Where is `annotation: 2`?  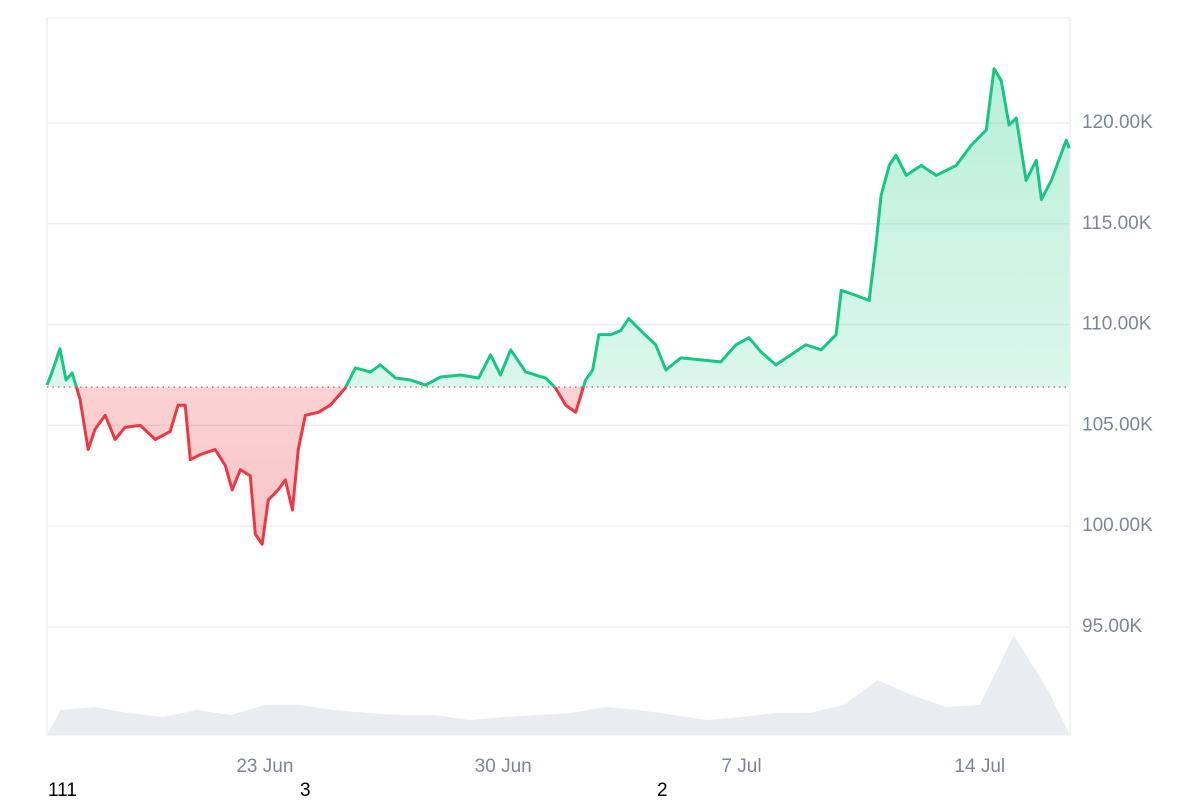 annotation: 2 is located at coordinates (662, 790).